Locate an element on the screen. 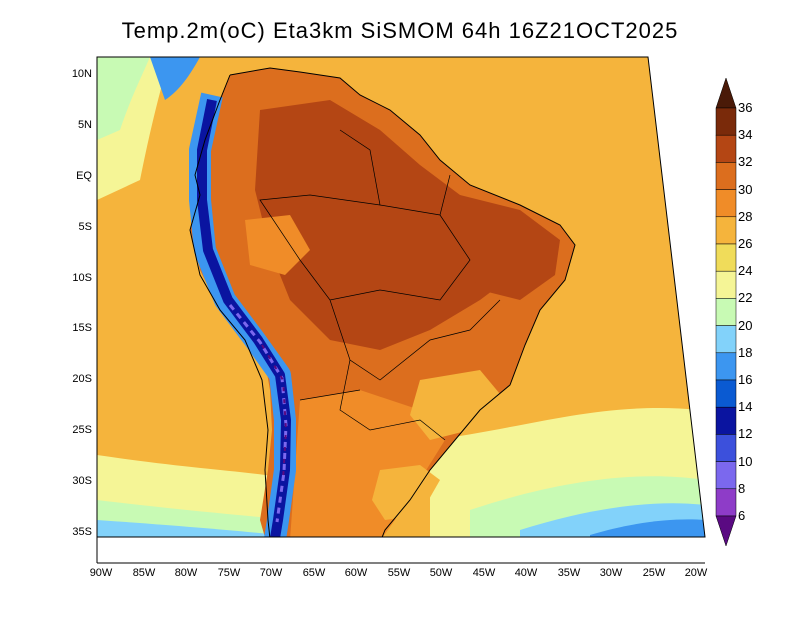 This screenshot has height=618, width=800. lon-label: 35W is located at coordinates (569, 573).